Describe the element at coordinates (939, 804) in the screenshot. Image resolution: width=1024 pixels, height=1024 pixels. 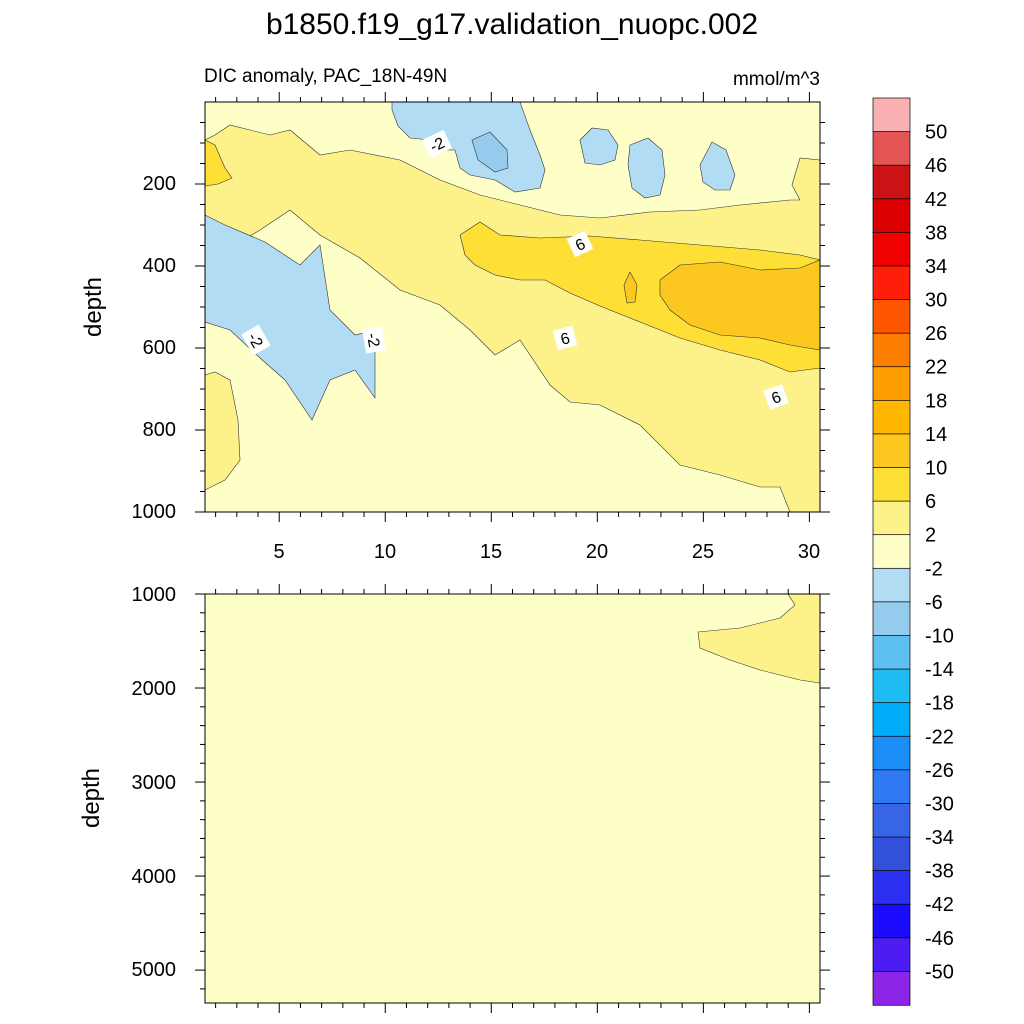
I see `colorbar-level-label: -30` at that location.